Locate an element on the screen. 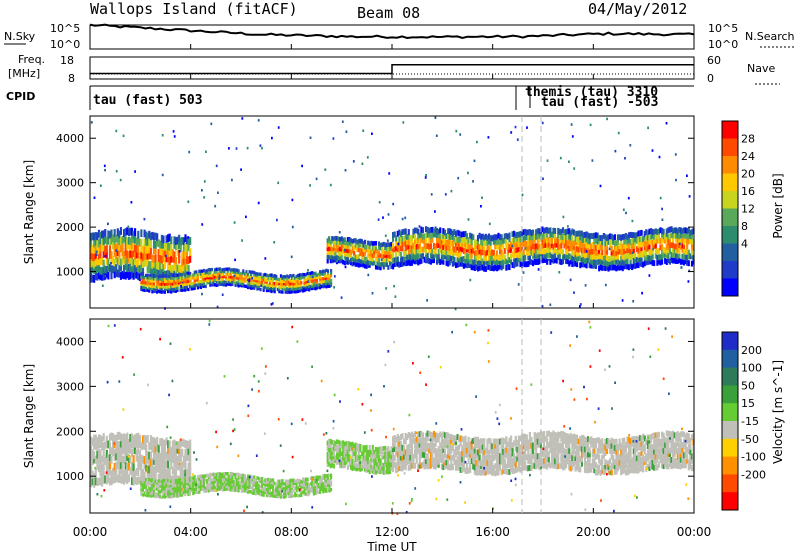 Image resolution: width=800 pixels, height=554 pixels. cpid-label: CPID is located at coordinates (20, 96).